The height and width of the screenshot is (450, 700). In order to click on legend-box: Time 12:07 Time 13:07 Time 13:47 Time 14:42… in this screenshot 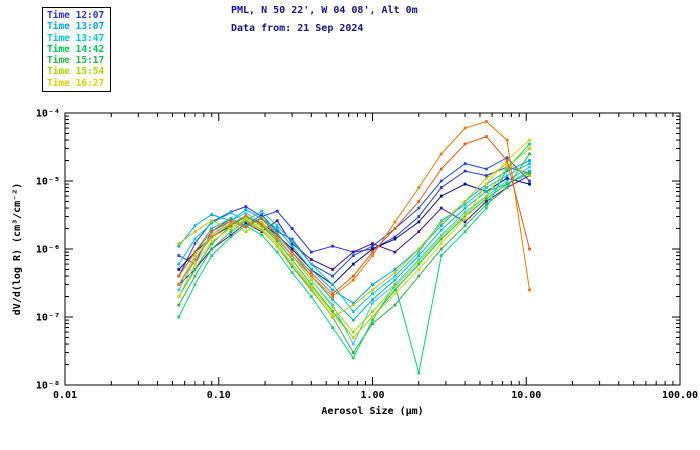, I will do `click(77, 50)`.